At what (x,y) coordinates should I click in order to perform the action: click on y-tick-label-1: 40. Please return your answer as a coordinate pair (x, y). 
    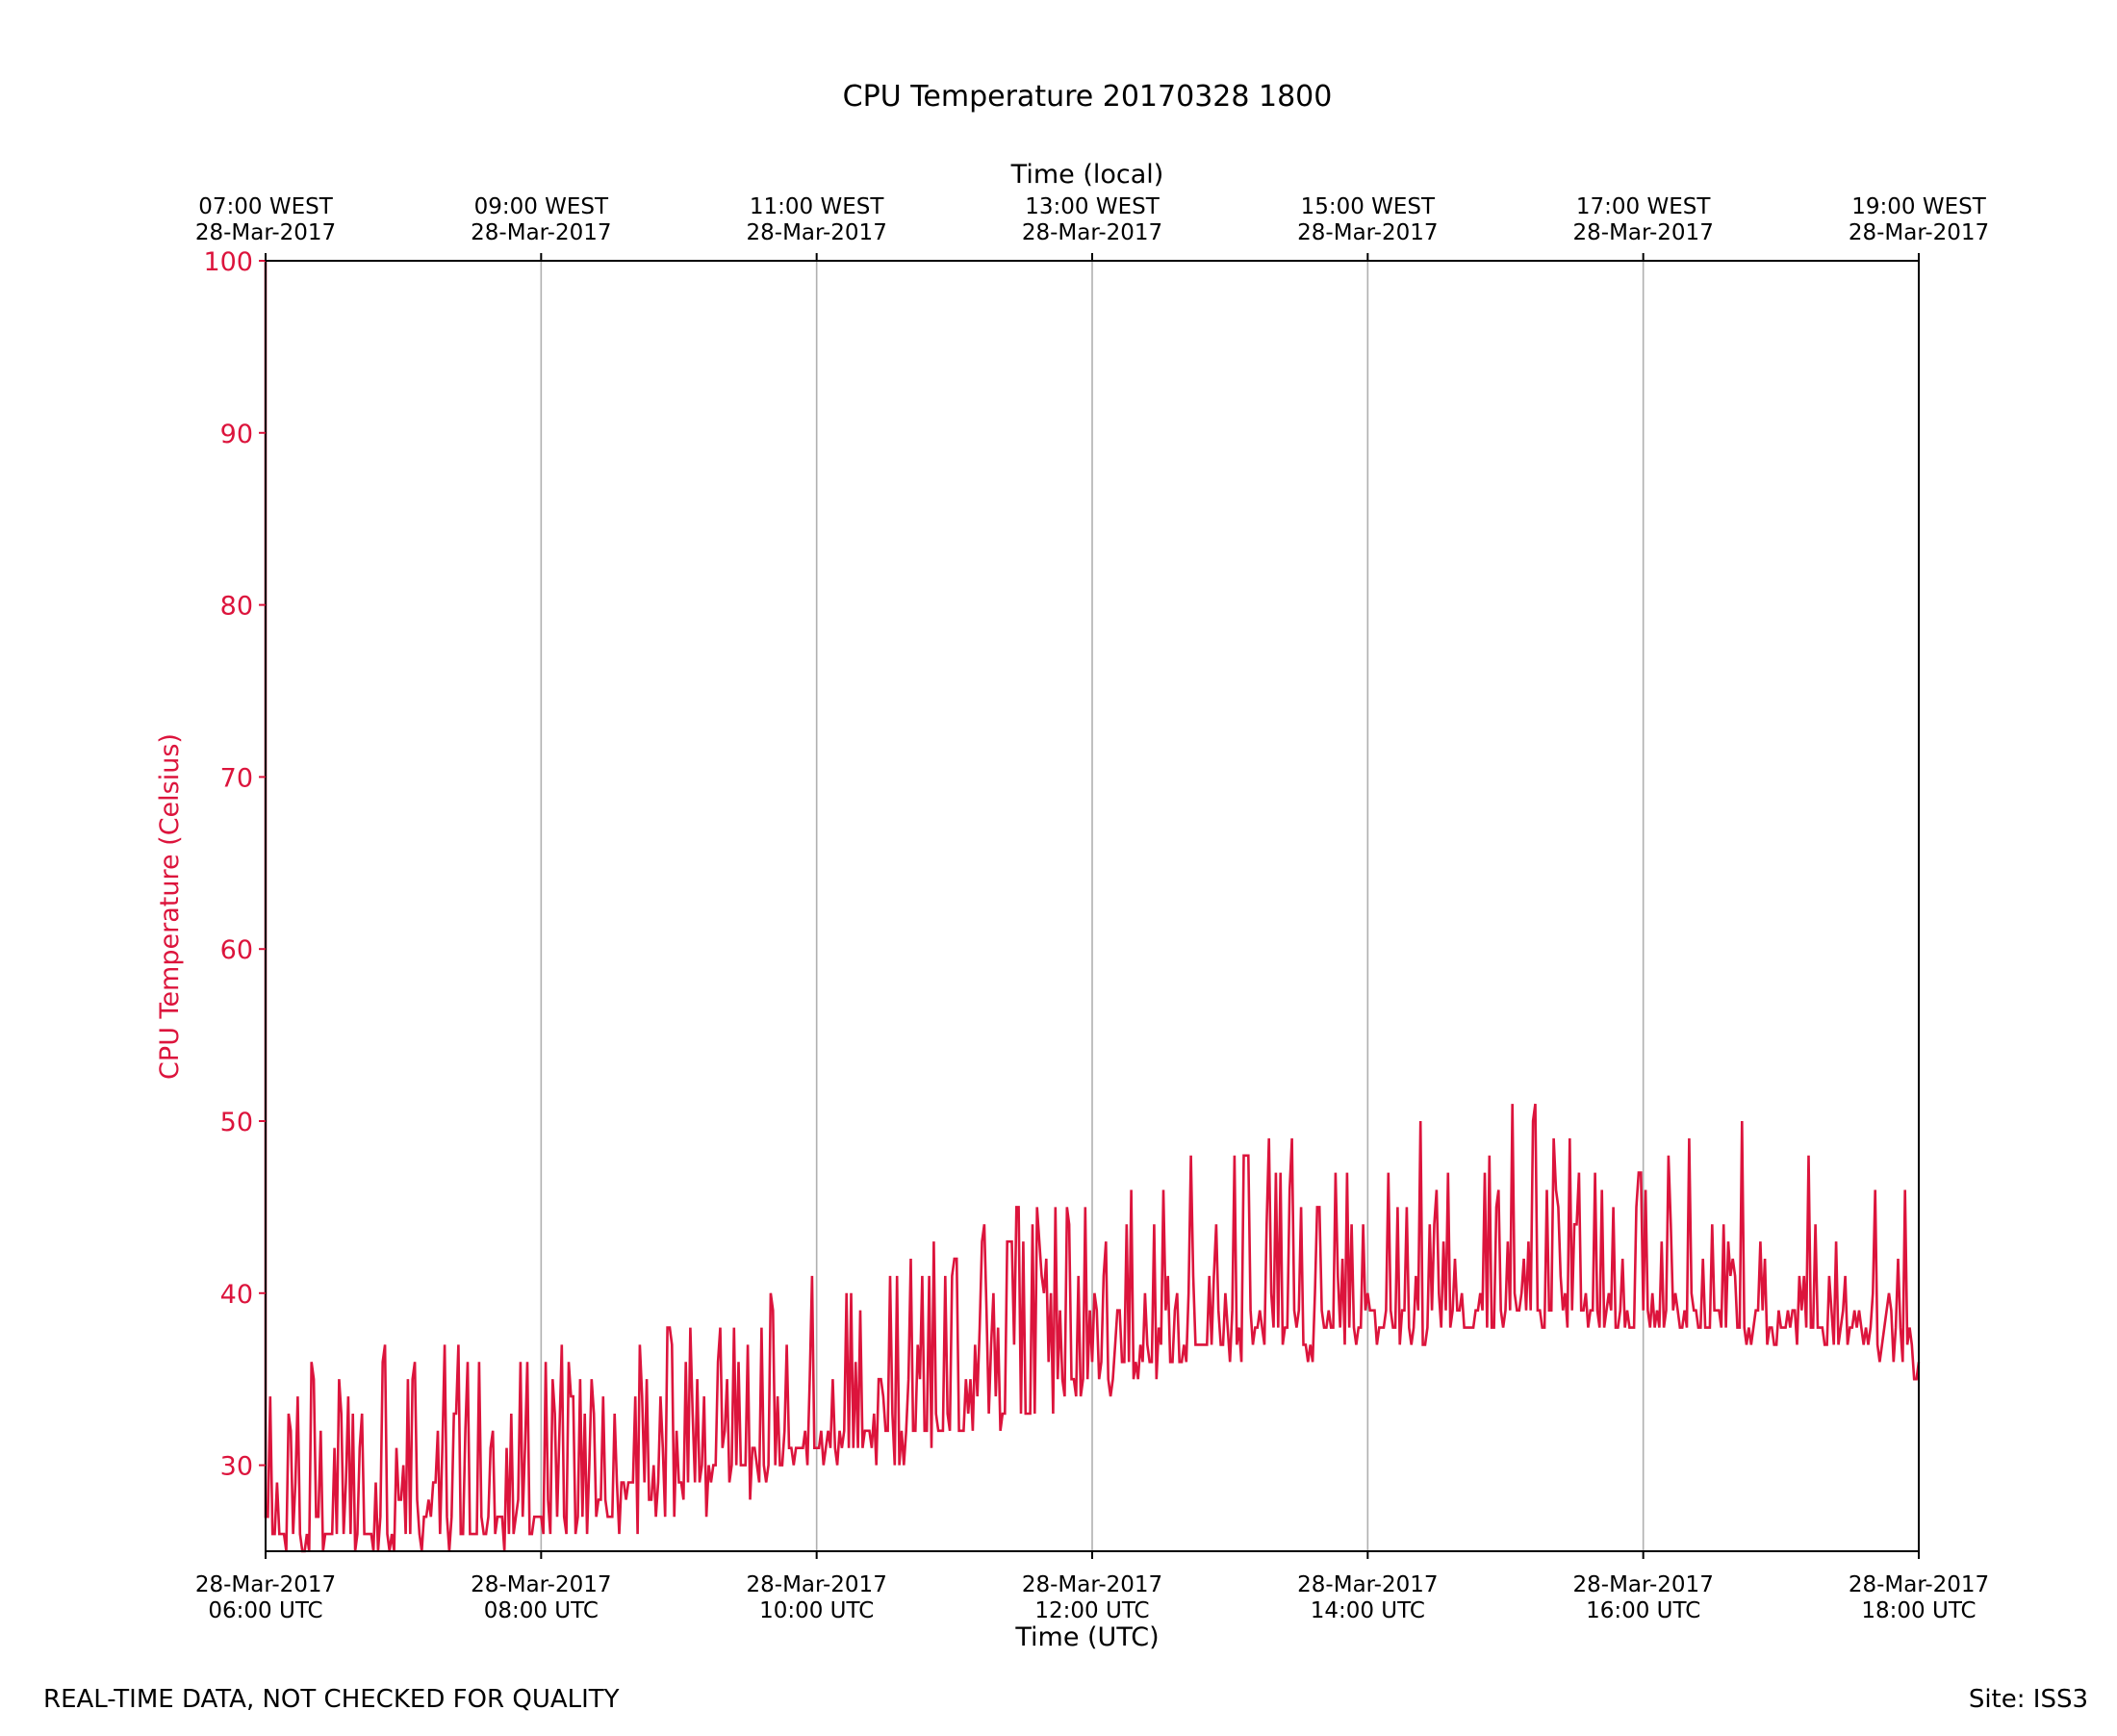
    Looking at the image, I should click on (236, 1295).